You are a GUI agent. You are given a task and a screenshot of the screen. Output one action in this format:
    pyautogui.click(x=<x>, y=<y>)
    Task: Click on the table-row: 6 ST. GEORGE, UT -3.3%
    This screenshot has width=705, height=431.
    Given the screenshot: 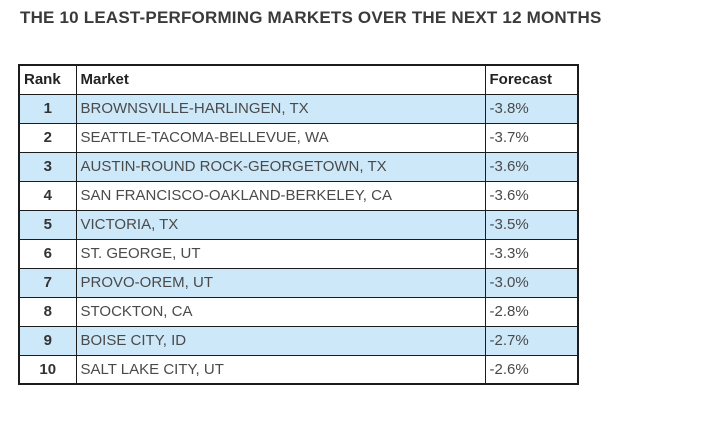 What is the action you would take?
    pyautogui.click(x=298, y=253)
    